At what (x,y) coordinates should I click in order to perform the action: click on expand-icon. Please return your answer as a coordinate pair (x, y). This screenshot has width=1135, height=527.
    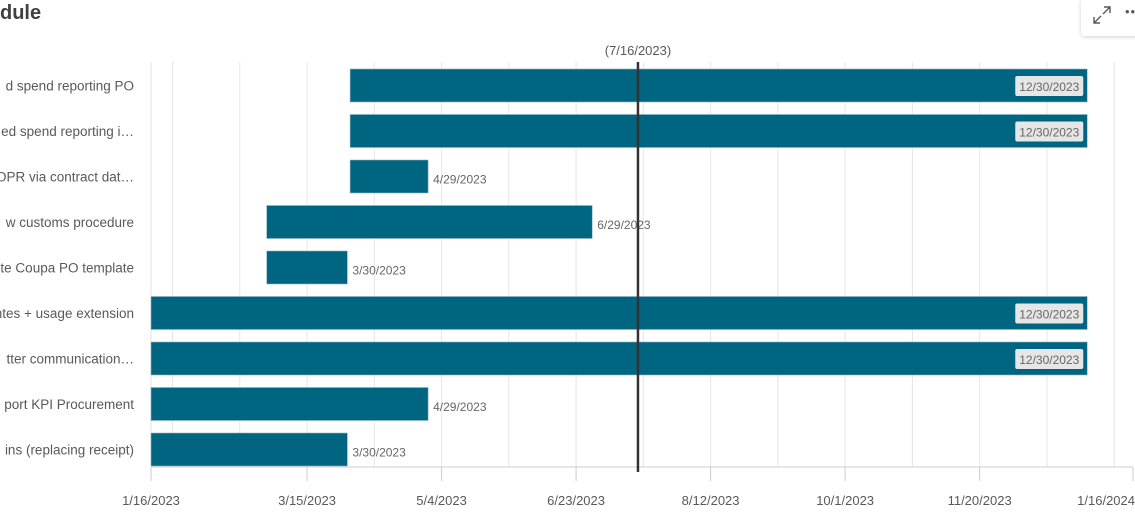
    Looking at the image, I should click on (1102, 17).